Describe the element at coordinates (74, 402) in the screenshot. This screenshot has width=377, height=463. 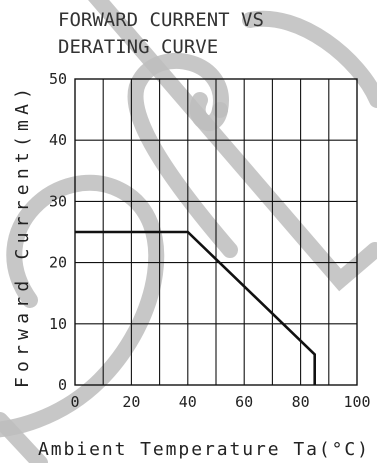
I see `x-tick-label: 0` at that location.